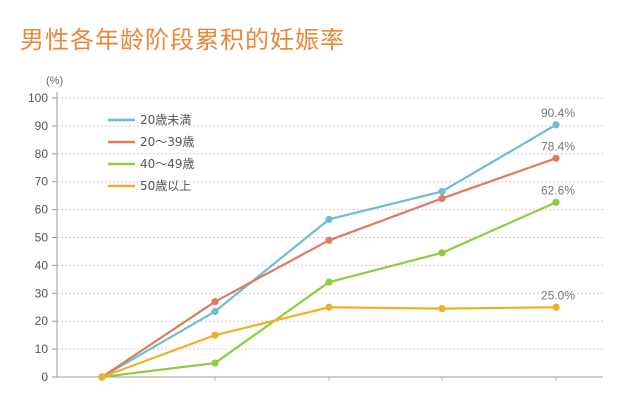 This screenshot has width=629, height=409. What do you see at coordinates (167, 142) in the screenshot?
I see `legend-label: 20～39歳` at bounding box center [167, 142].